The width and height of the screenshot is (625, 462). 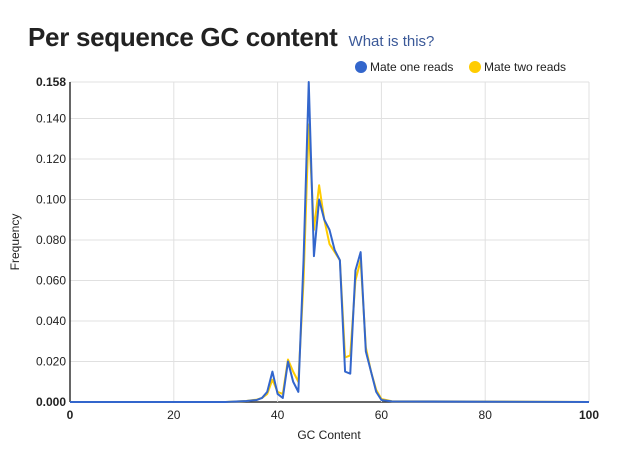 I want to click on x-tick-label: 40, so click(x=278, y=415).